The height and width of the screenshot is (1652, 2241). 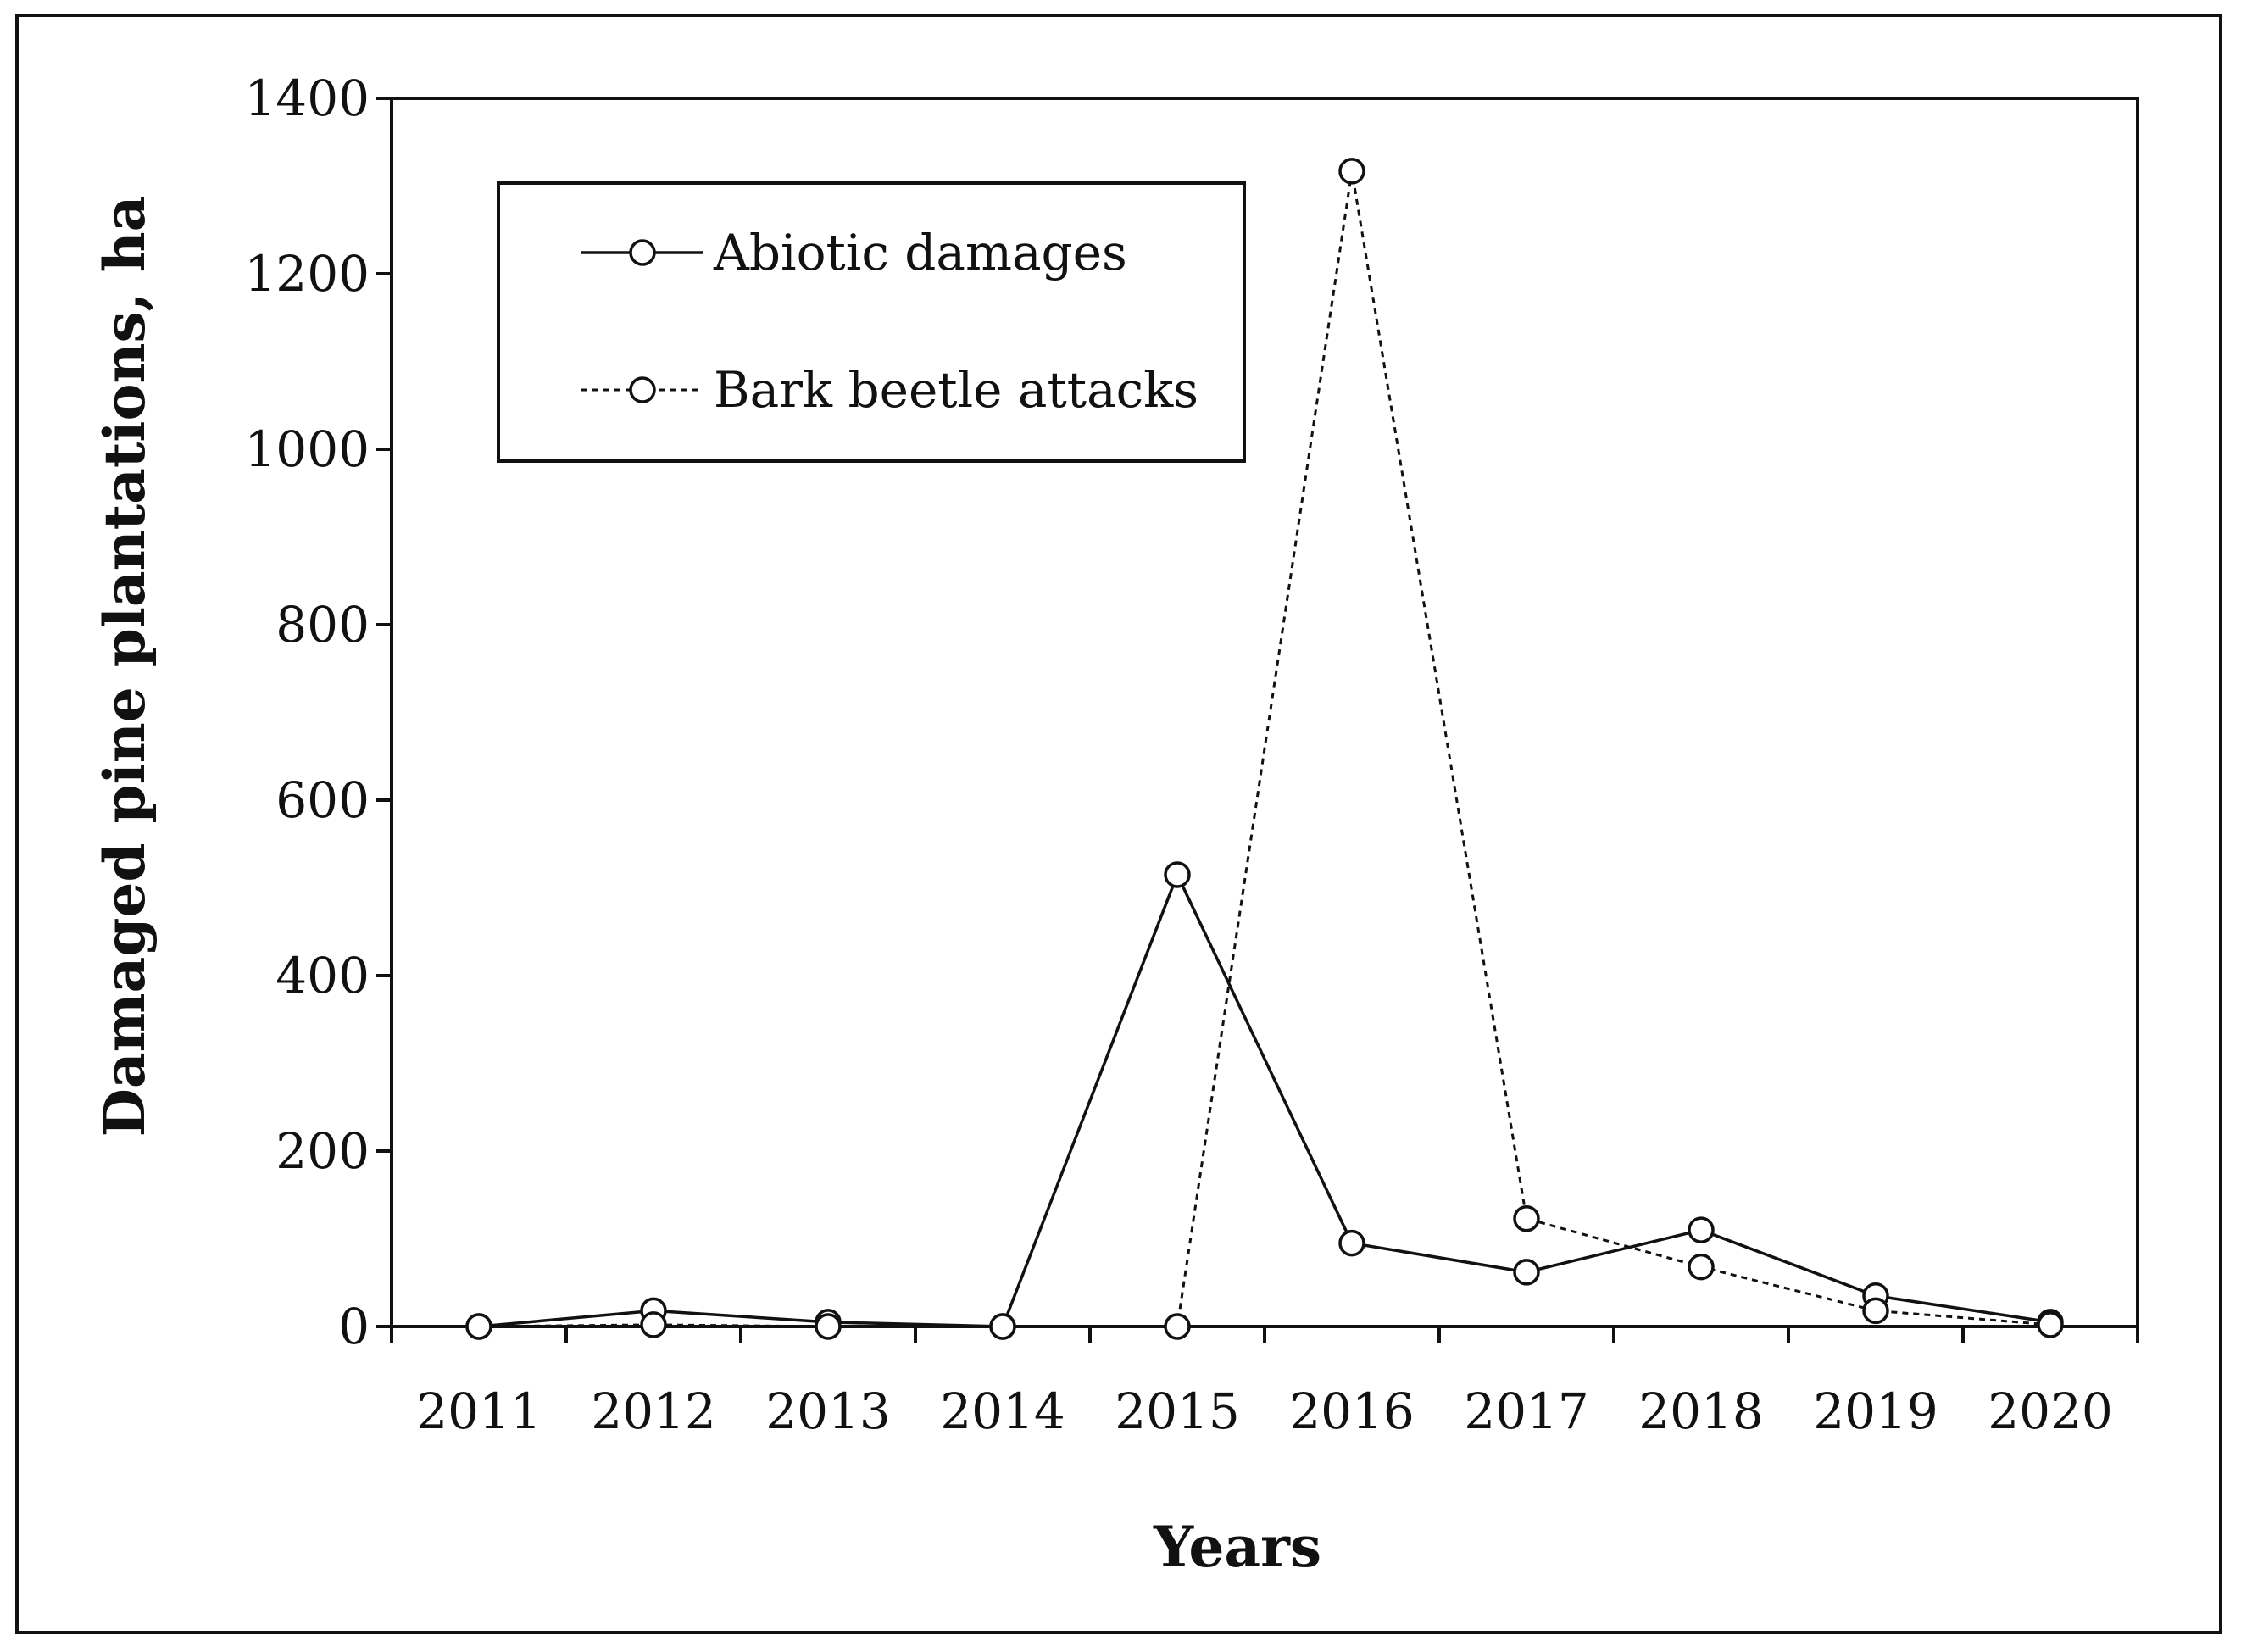 I want to click on x-tick-label: 2014, so click(x=1002, y=1411).